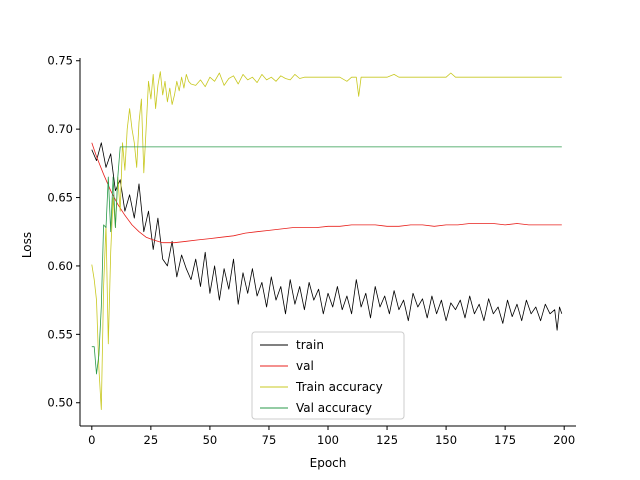 This screenshot has width=640, height=480. I want to click on y-tick-label: 0.75, so click(60, 61).